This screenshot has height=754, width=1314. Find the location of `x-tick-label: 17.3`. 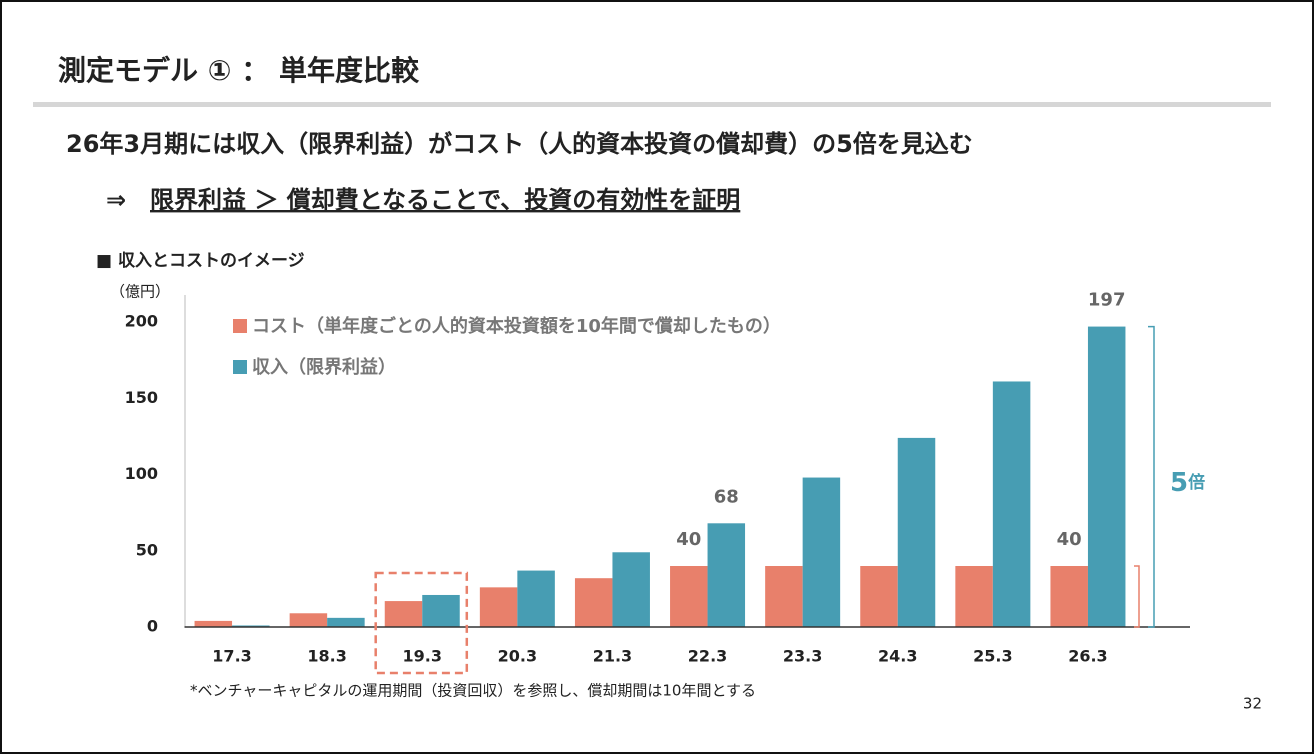

x-tick-label: 17.3 is located at coordinates (231, 656).